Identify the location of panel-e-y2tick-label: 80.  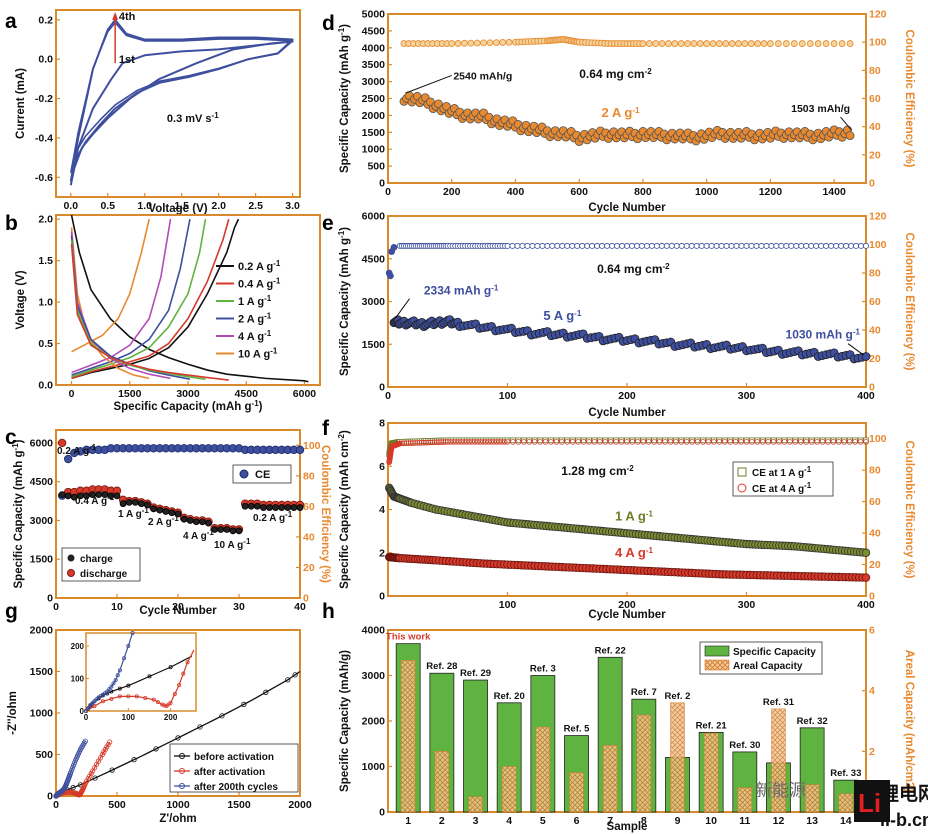
(875, 274).